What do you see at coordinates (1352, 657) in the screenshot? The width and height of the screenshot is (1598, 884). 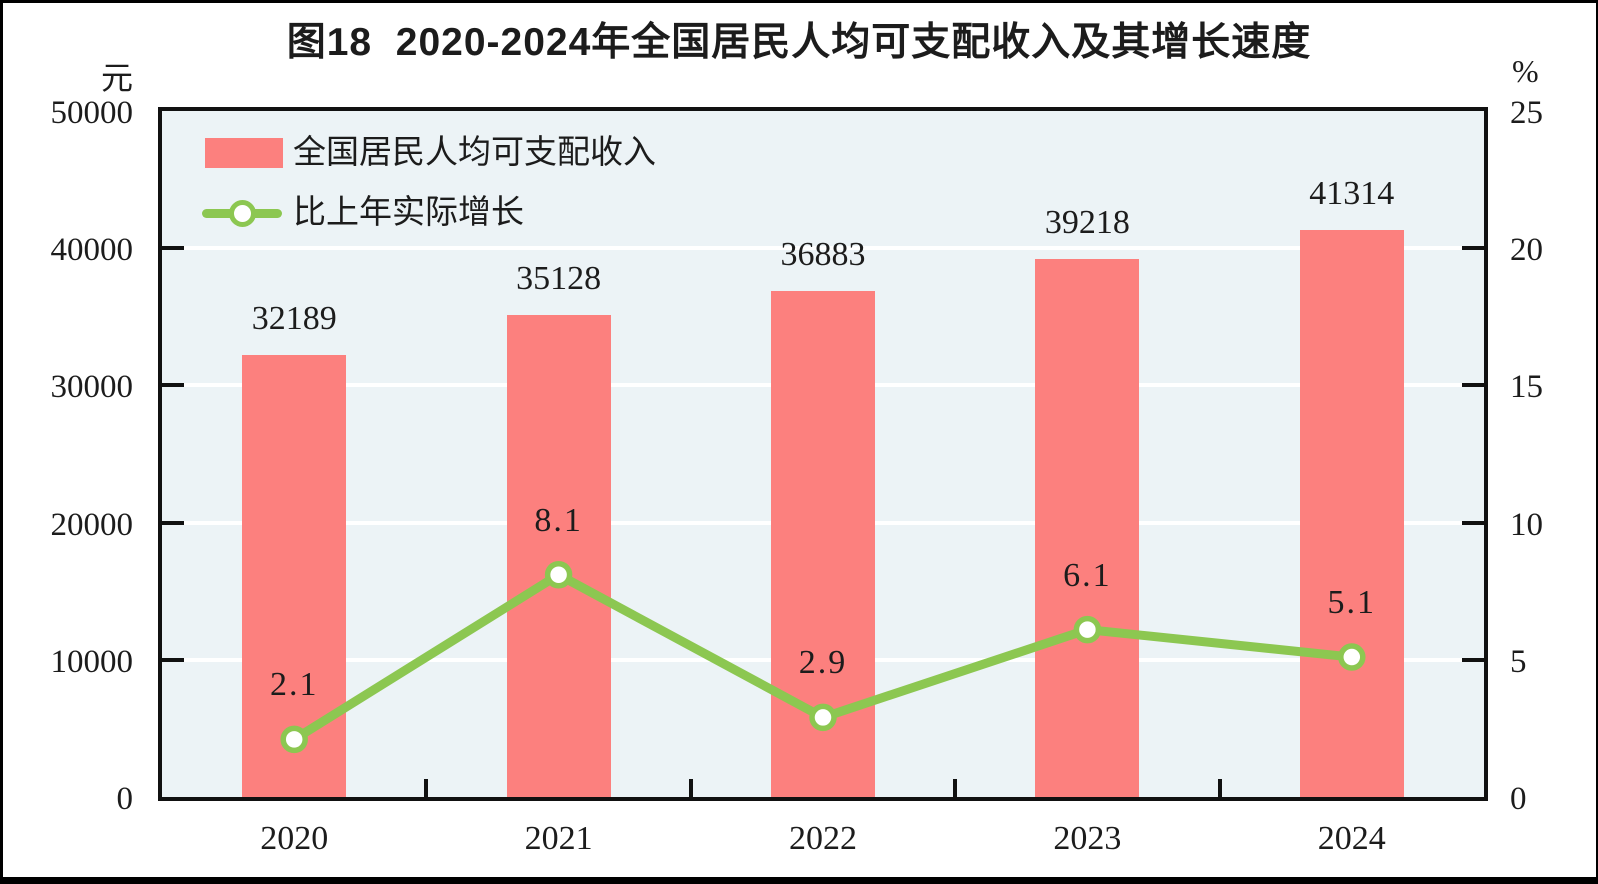 I see `line-marker-2024` at bounding box center [1352, 657].